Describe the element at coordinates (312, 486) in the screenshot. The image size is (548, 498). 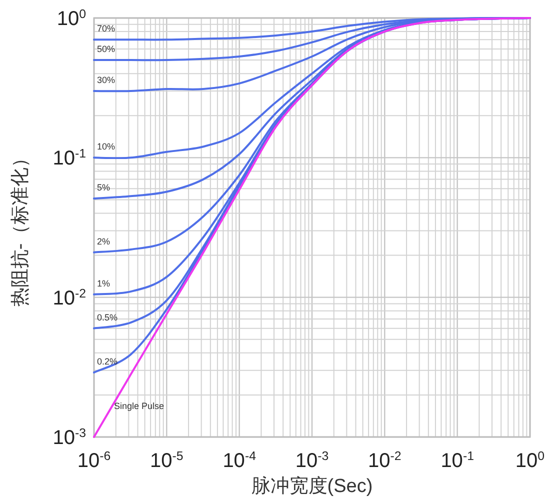
I see `x-axis-title: 脉冲宽度(Sec)` at that location.